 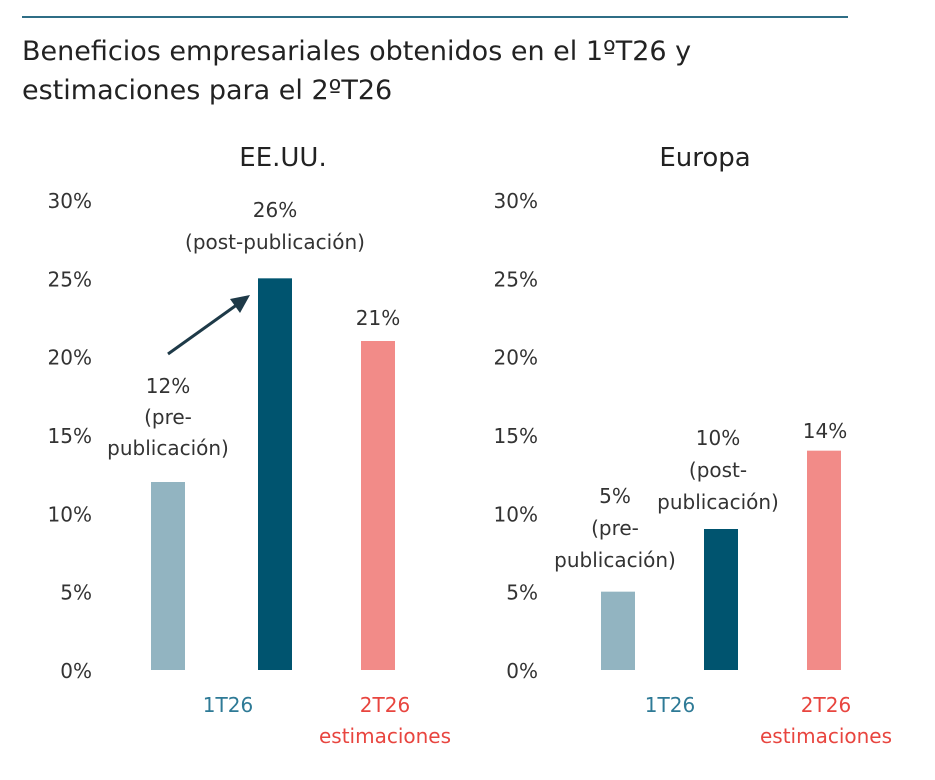 I want to click on eeuu-y-tick-label: 10%, so click(x=70, y=514).